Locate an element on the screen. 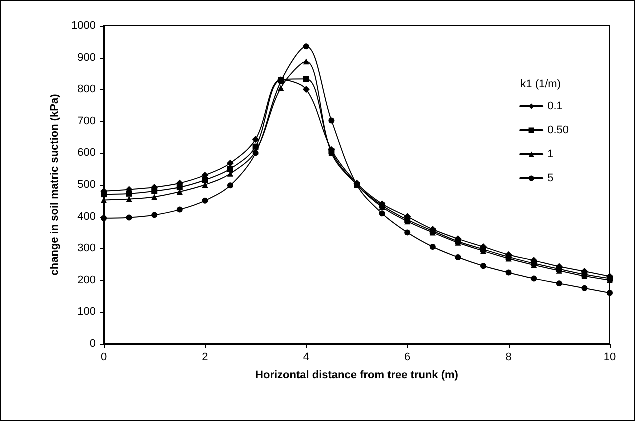 Image resolution: width=635 pixels, height=421 pixels. y-tick-label: 1000 is located at coordinates (84, 26).